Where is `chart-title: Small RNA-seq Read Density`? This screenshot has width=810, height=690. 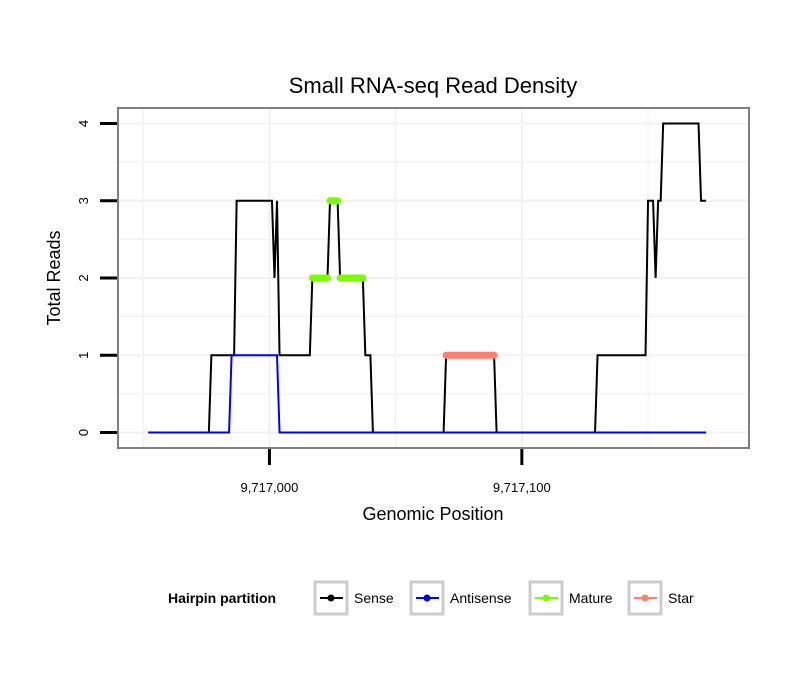 chart-title: Small RNA-seq Read Density is located at coordinates (433, 85).